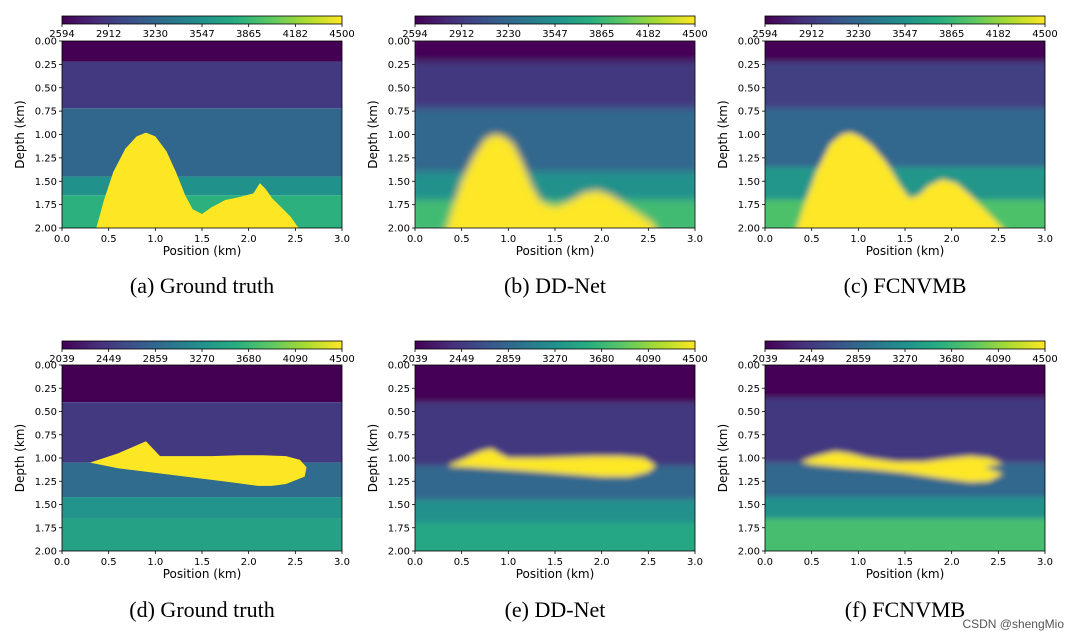  Describe the element at coordinates (694, 359) in the screenshot. I see `colorbar-tick-label: 4500` at that location.